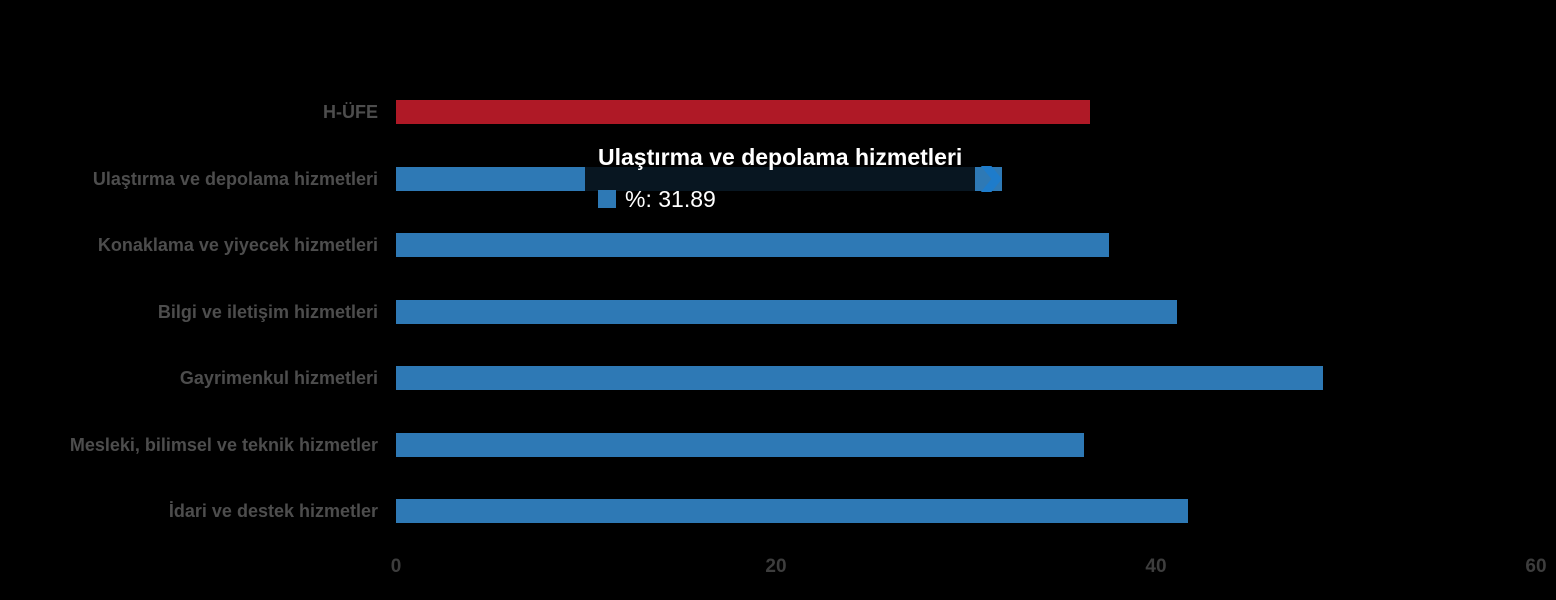 The image size is (1556, 600). What do you see at coordinates (1536, 566) in the screenshot?
I see `x-axis-tick-label: 60` at bounding box center [1536, 566].